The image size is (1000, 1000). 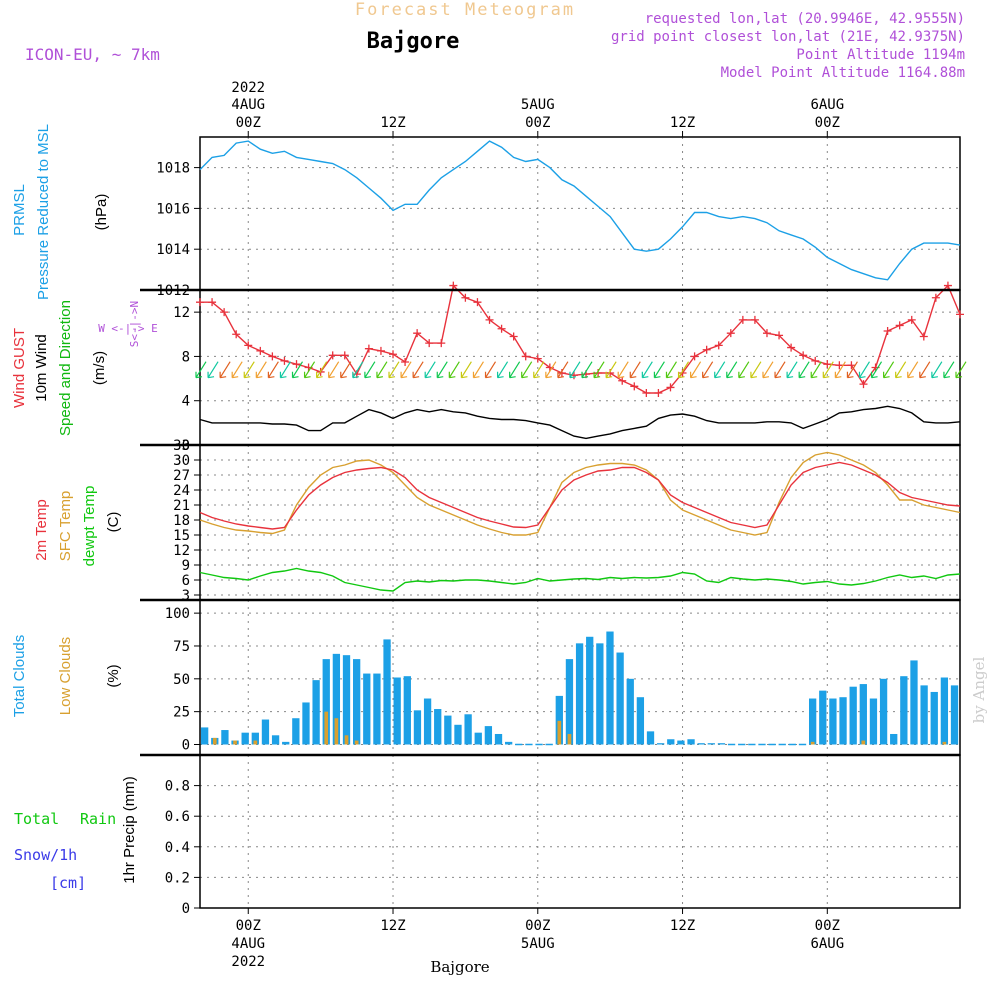 I want to click on y-tick-label: 1018, so click(x=173, y=169).